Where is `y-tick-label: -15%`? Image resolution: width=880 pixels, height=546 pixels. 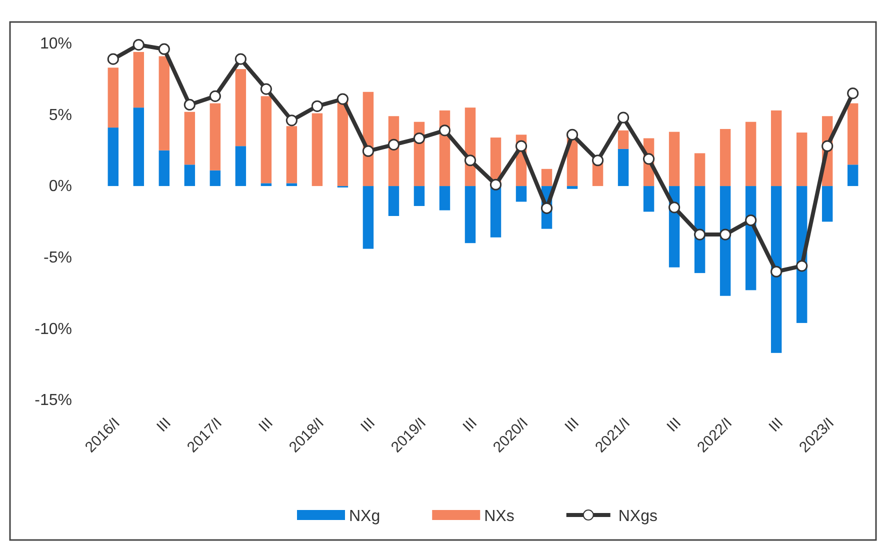
y-tick-label: -15% is located at coordinates (53, 401).